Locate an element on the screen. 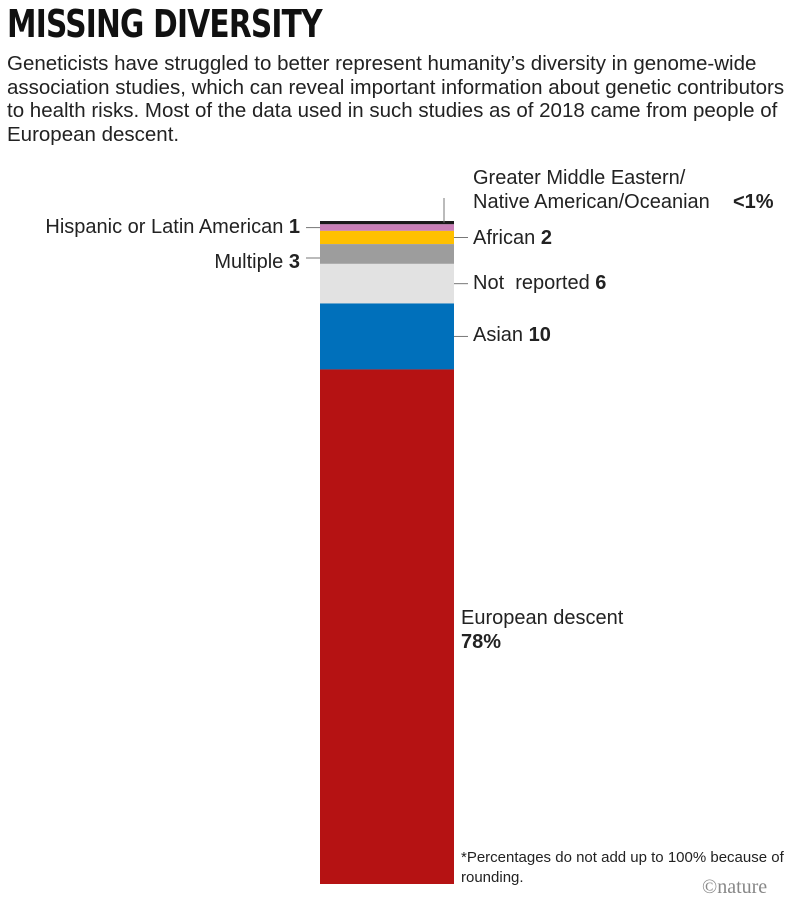 The image size is (800, 908). label-name: European descent is located at coordinates (542, 618).